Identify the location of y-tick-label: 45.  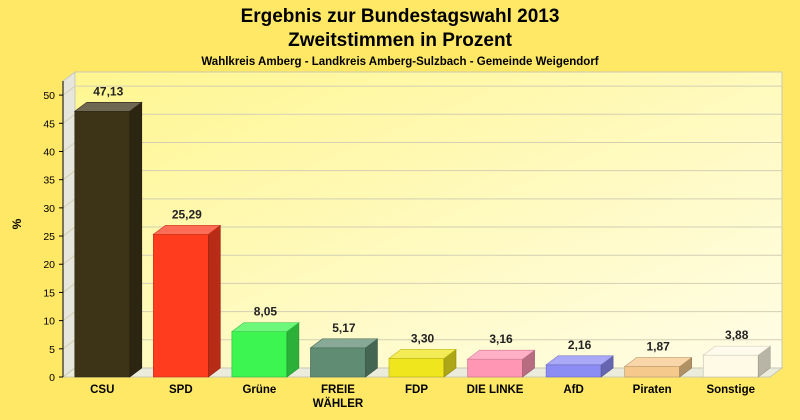
(49, 124).